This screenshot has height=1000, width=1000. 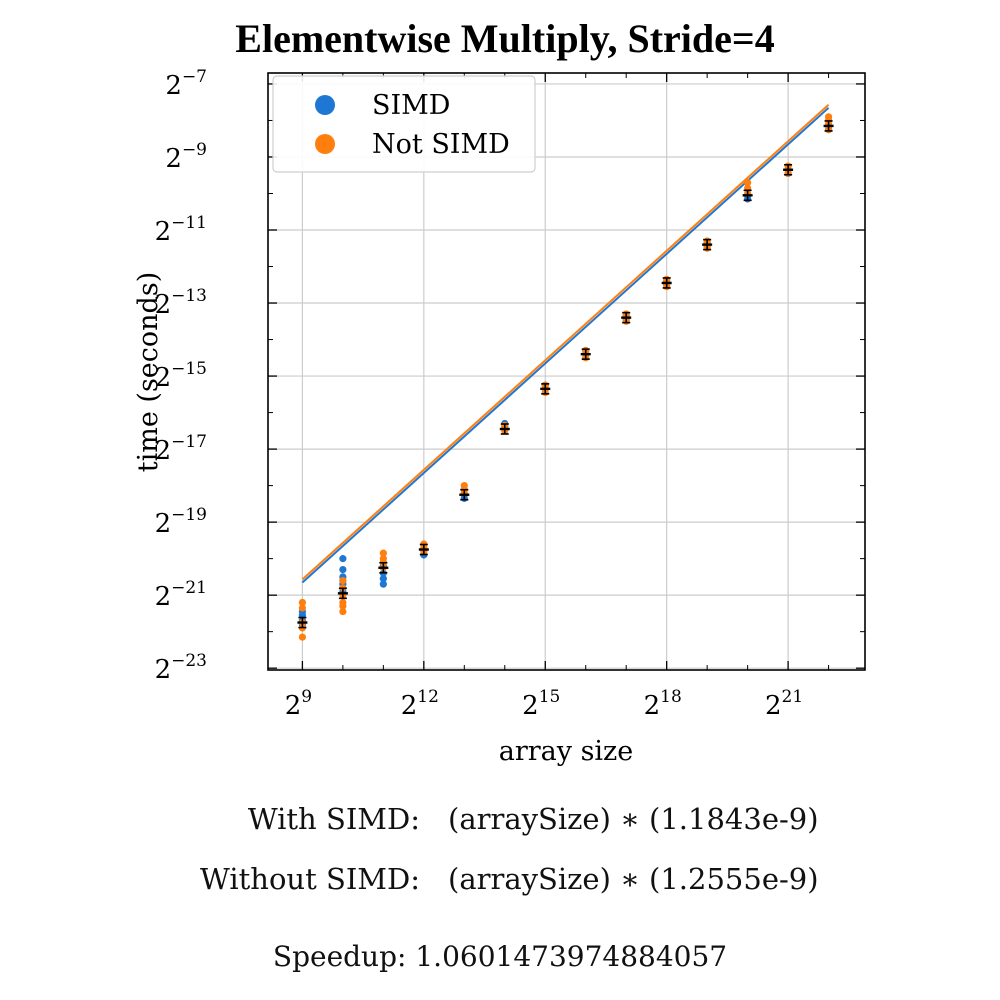 I want to click on x-tick-label: 215, so click(x=541, y=704).